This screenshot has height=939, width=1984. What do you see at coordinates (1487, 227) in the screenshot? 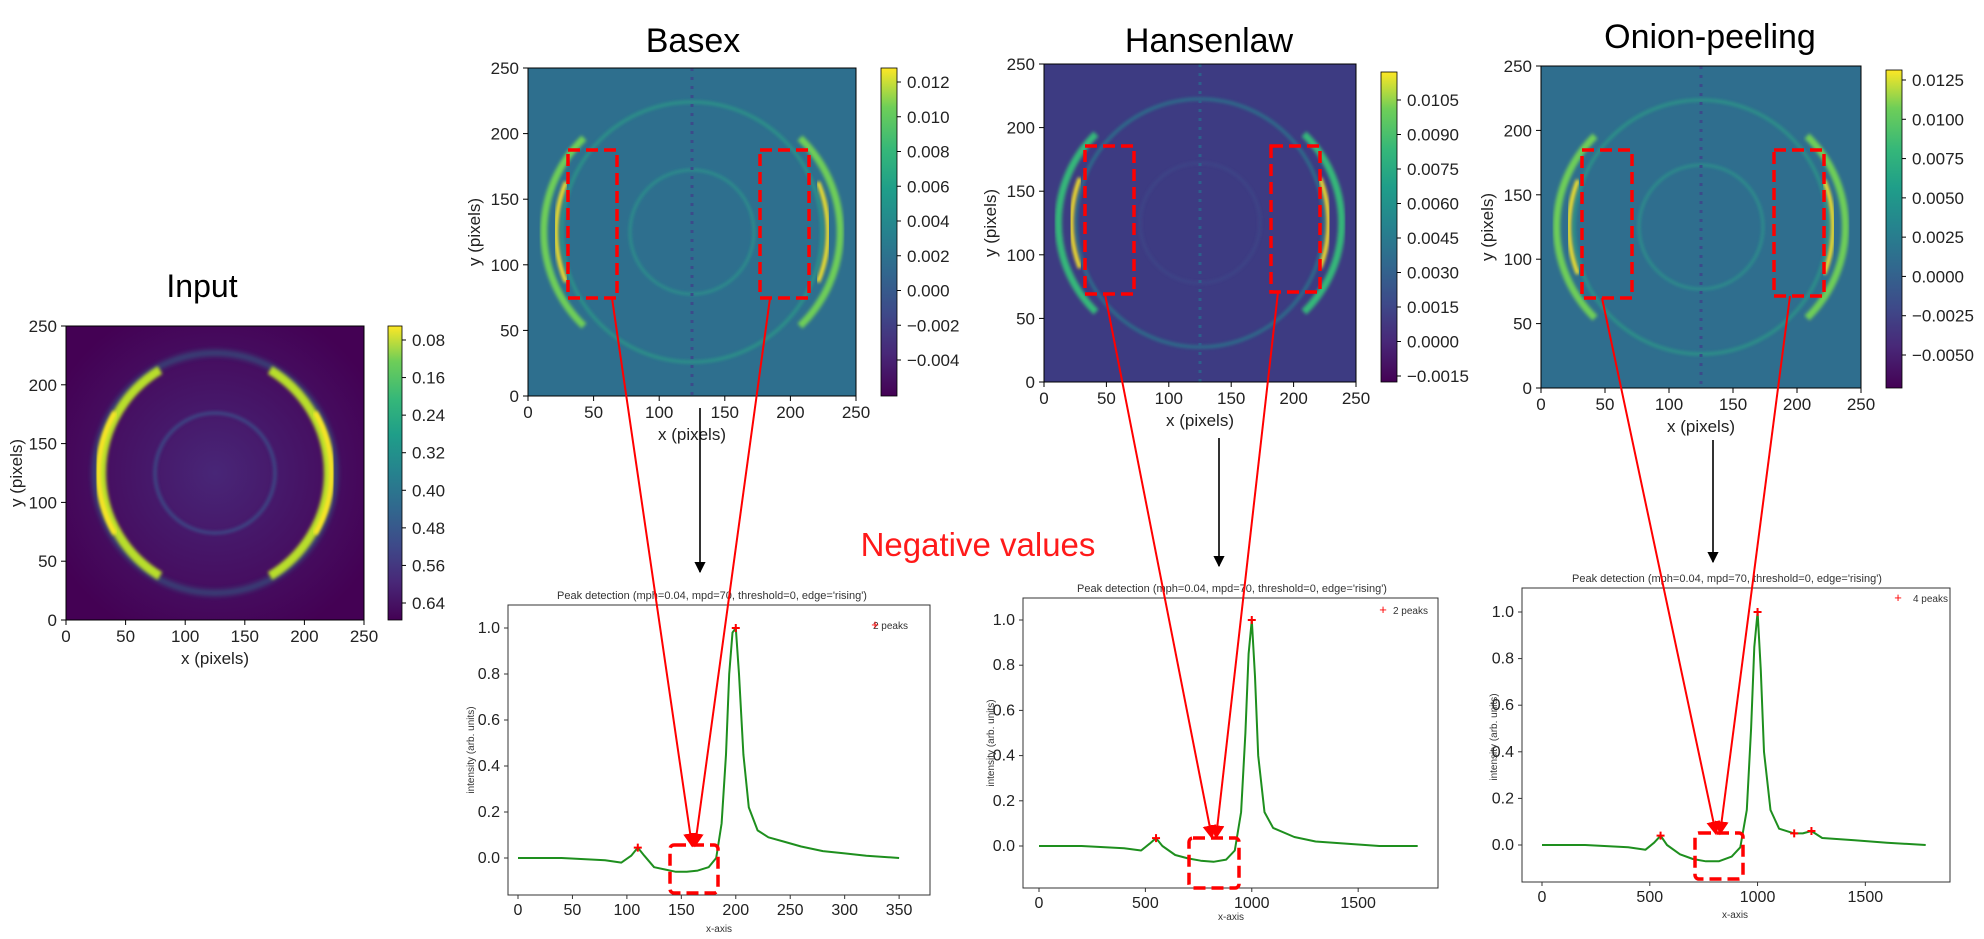
I see `onion-ylabel: y (pixels)` at bounding box center [1487, 227].